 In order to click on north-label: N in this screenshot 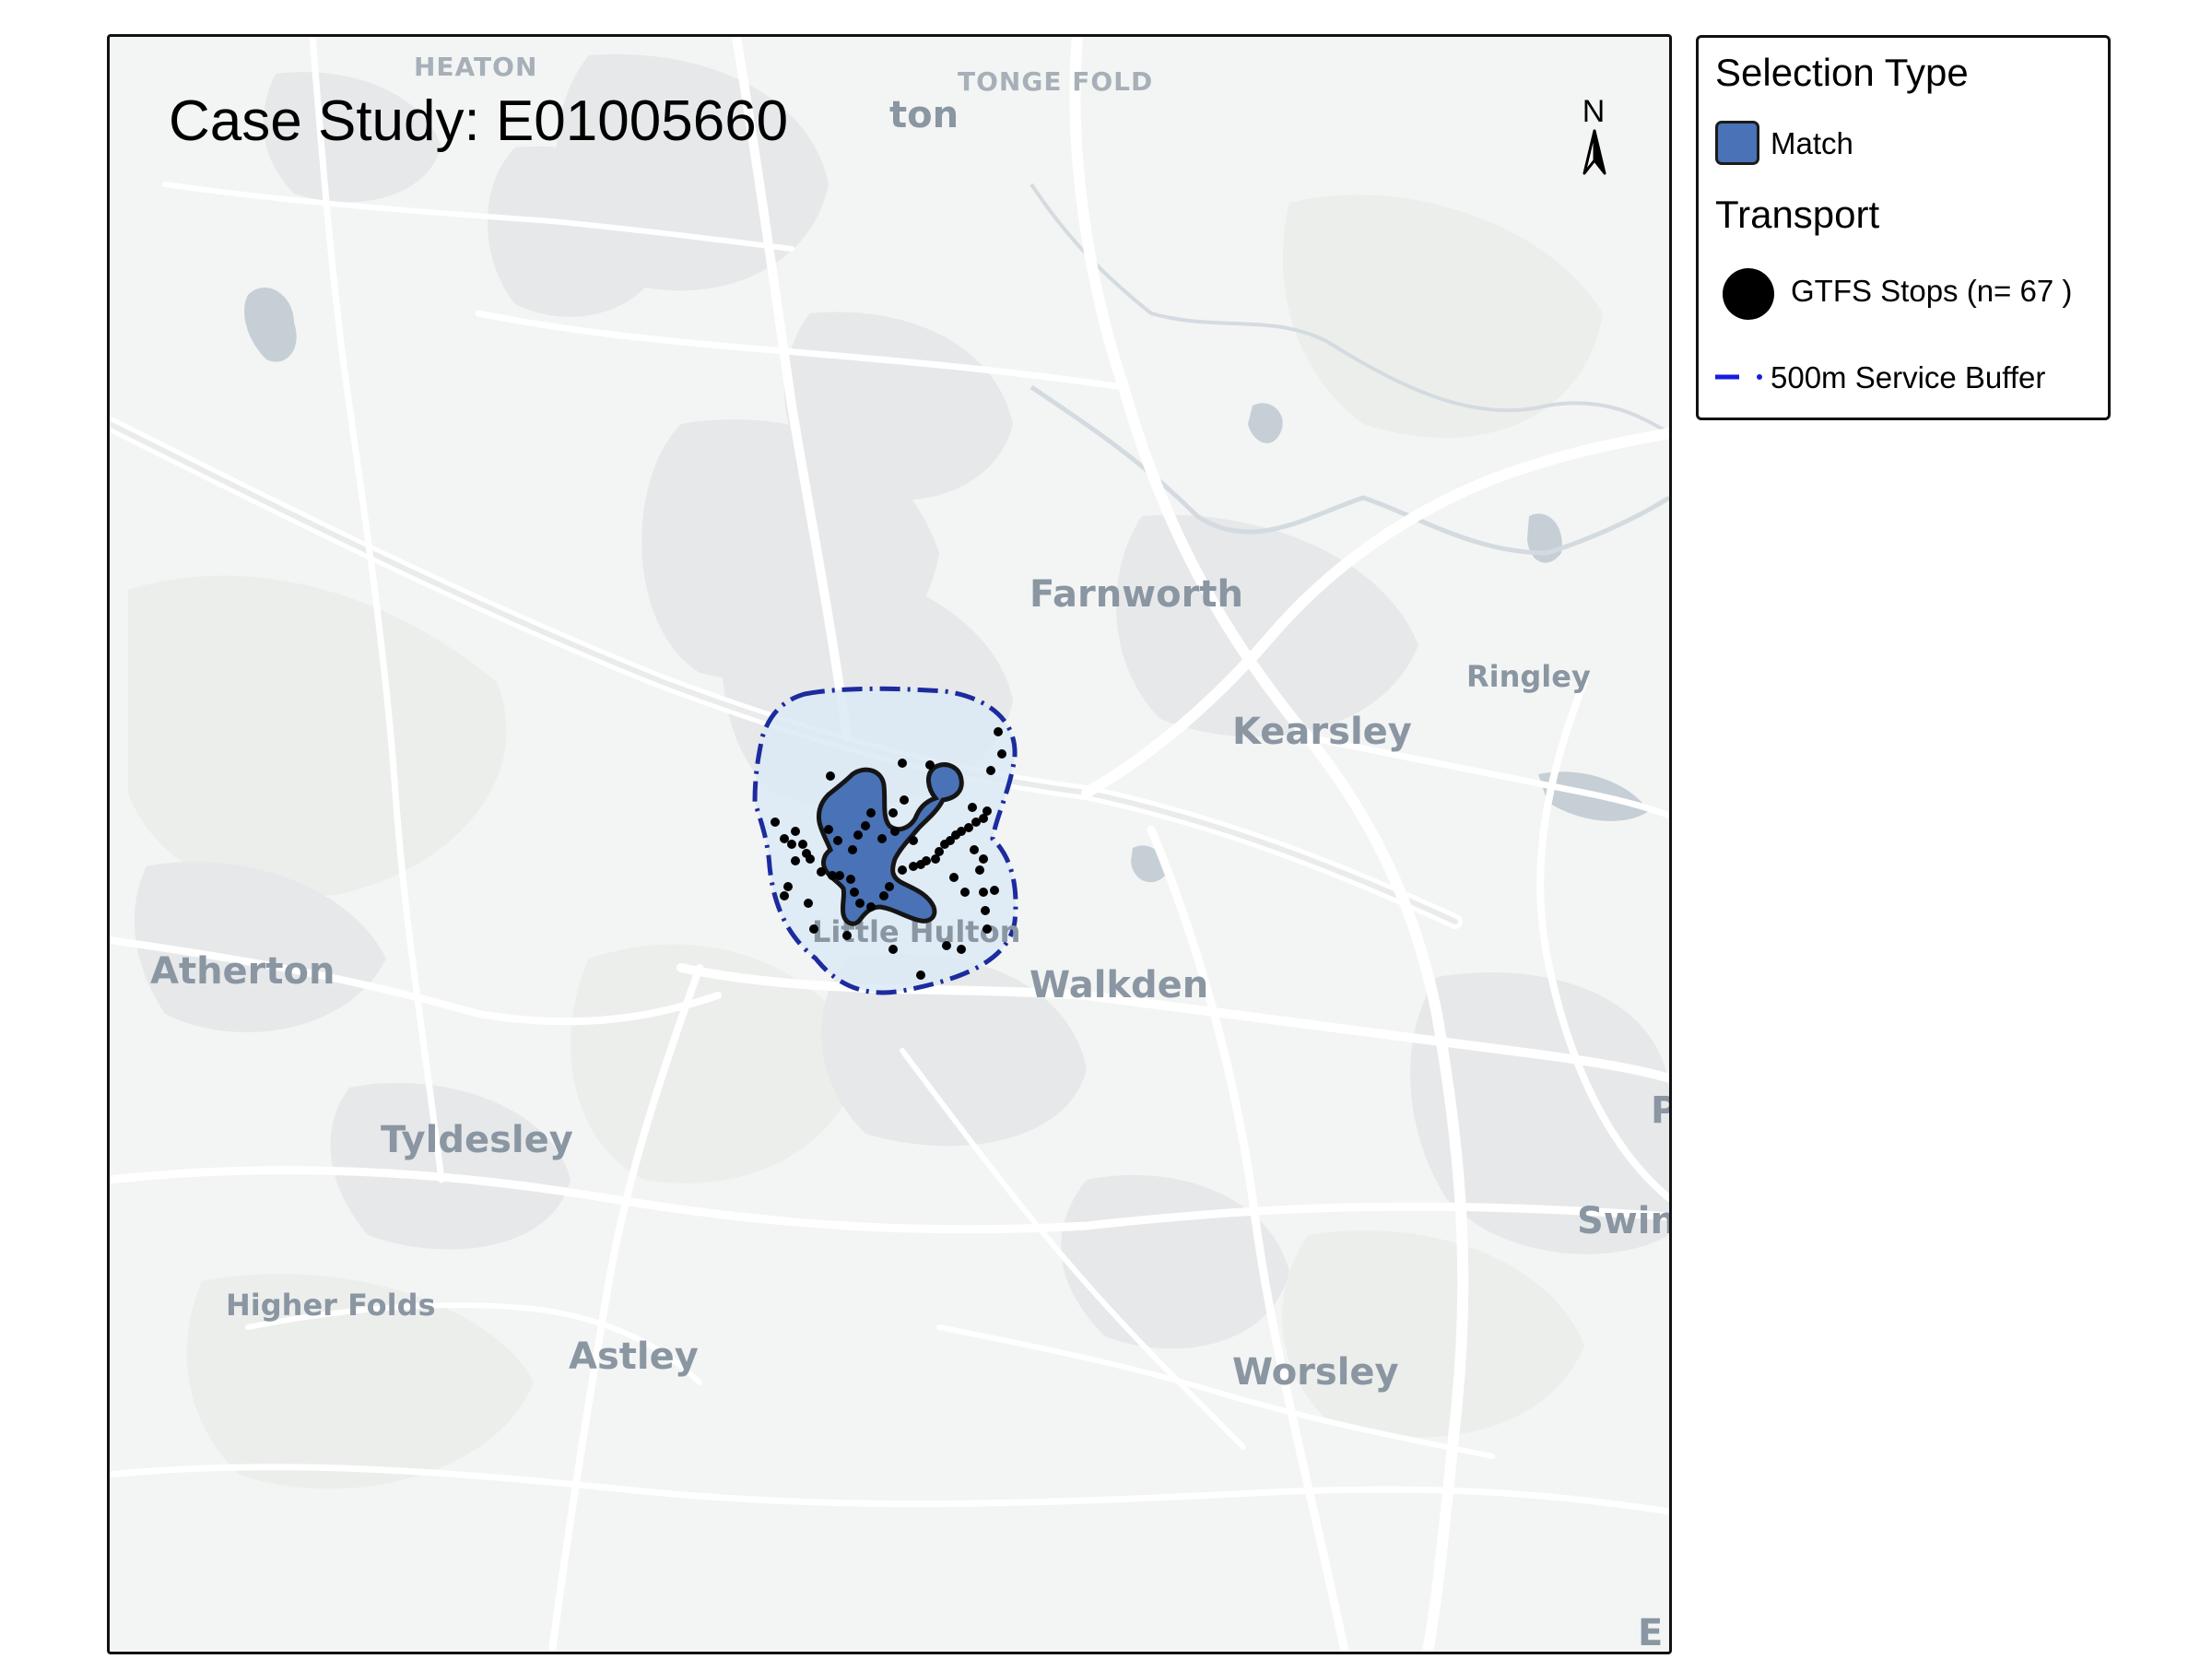, I will do `click(1594, 111)`.